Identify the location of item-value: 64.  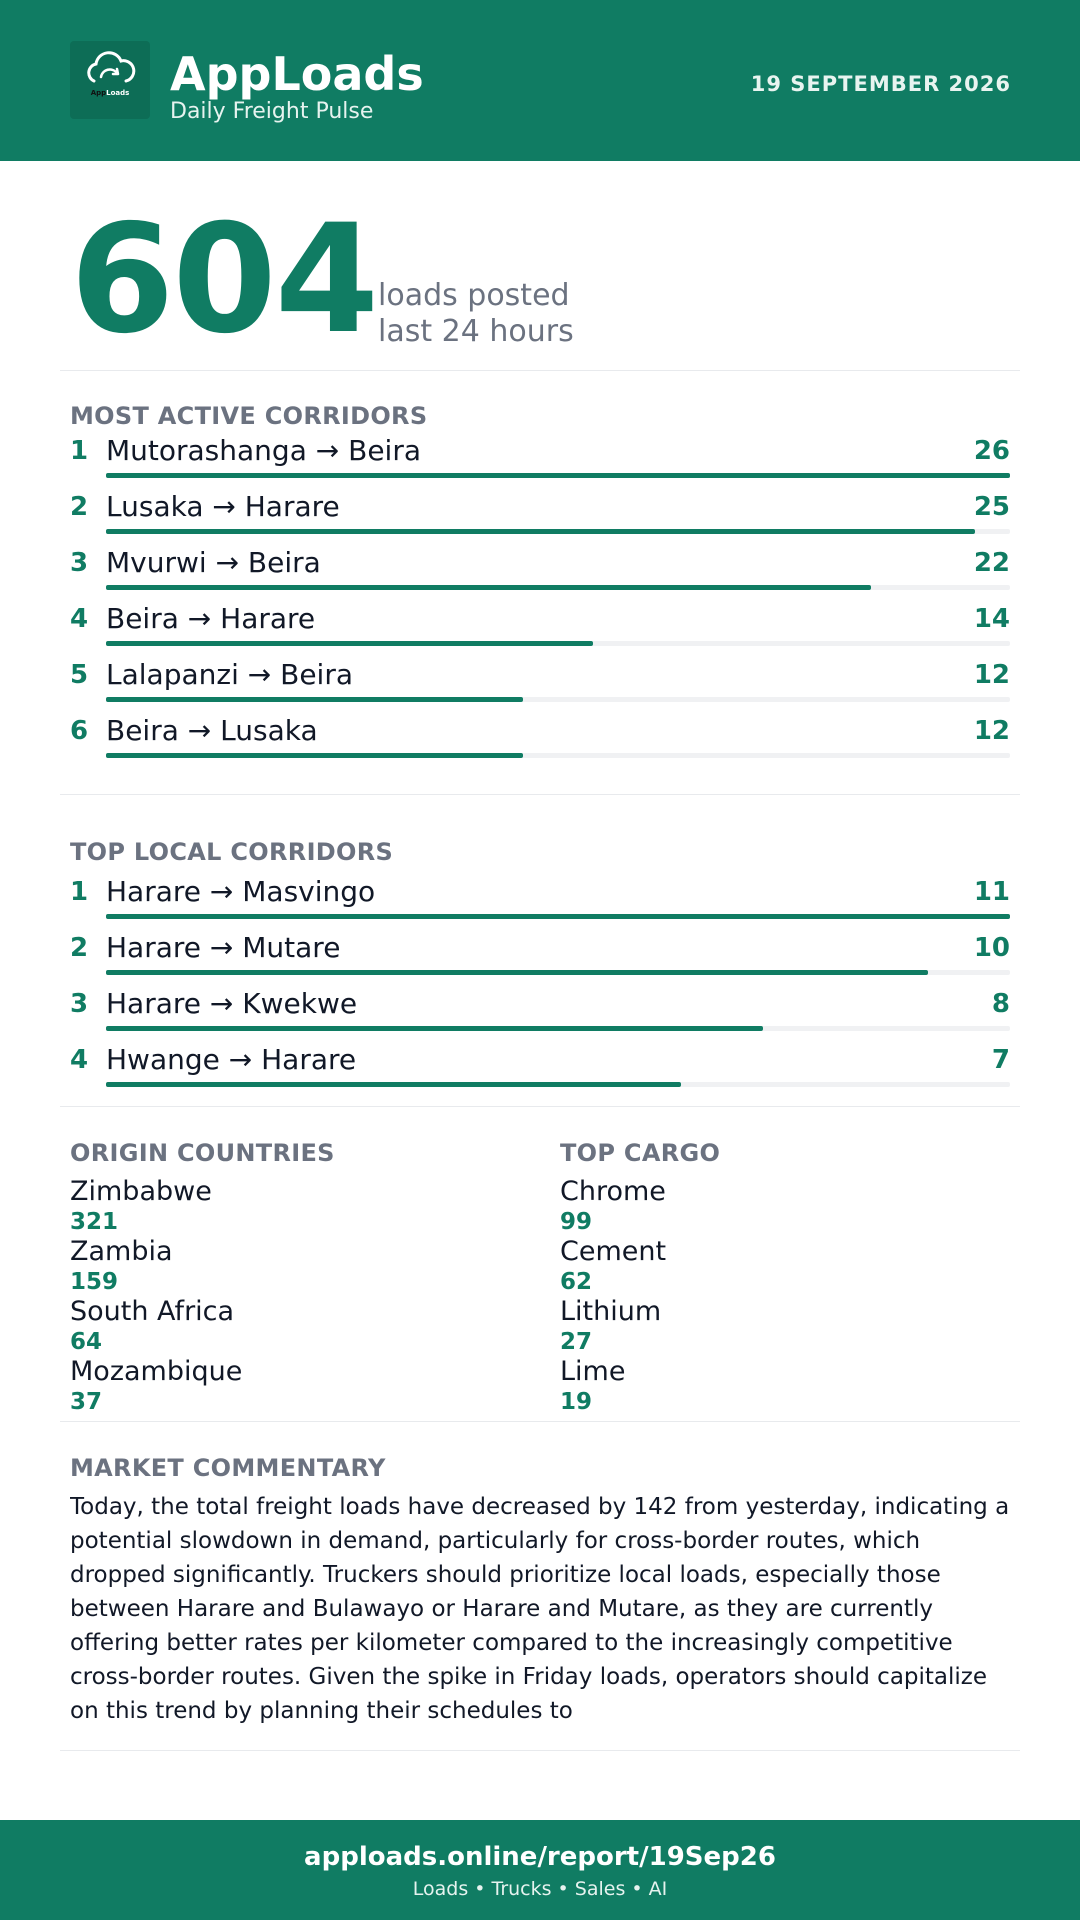
(86, 1342).